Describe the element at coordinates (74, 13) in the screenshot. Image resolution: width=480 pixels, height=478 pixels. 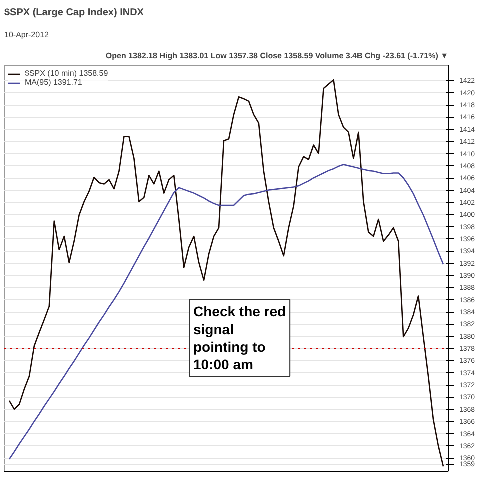
I see `chart-title: $SPX (Large Cap Index) INDX` at that location.